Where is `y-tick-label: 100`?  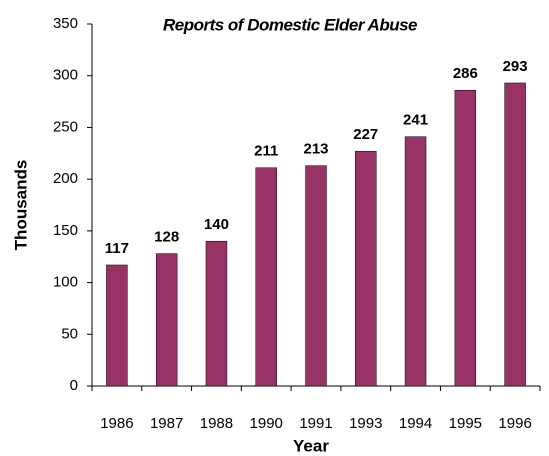 y-tick-label: 100 is located at coordinates (65, 282).